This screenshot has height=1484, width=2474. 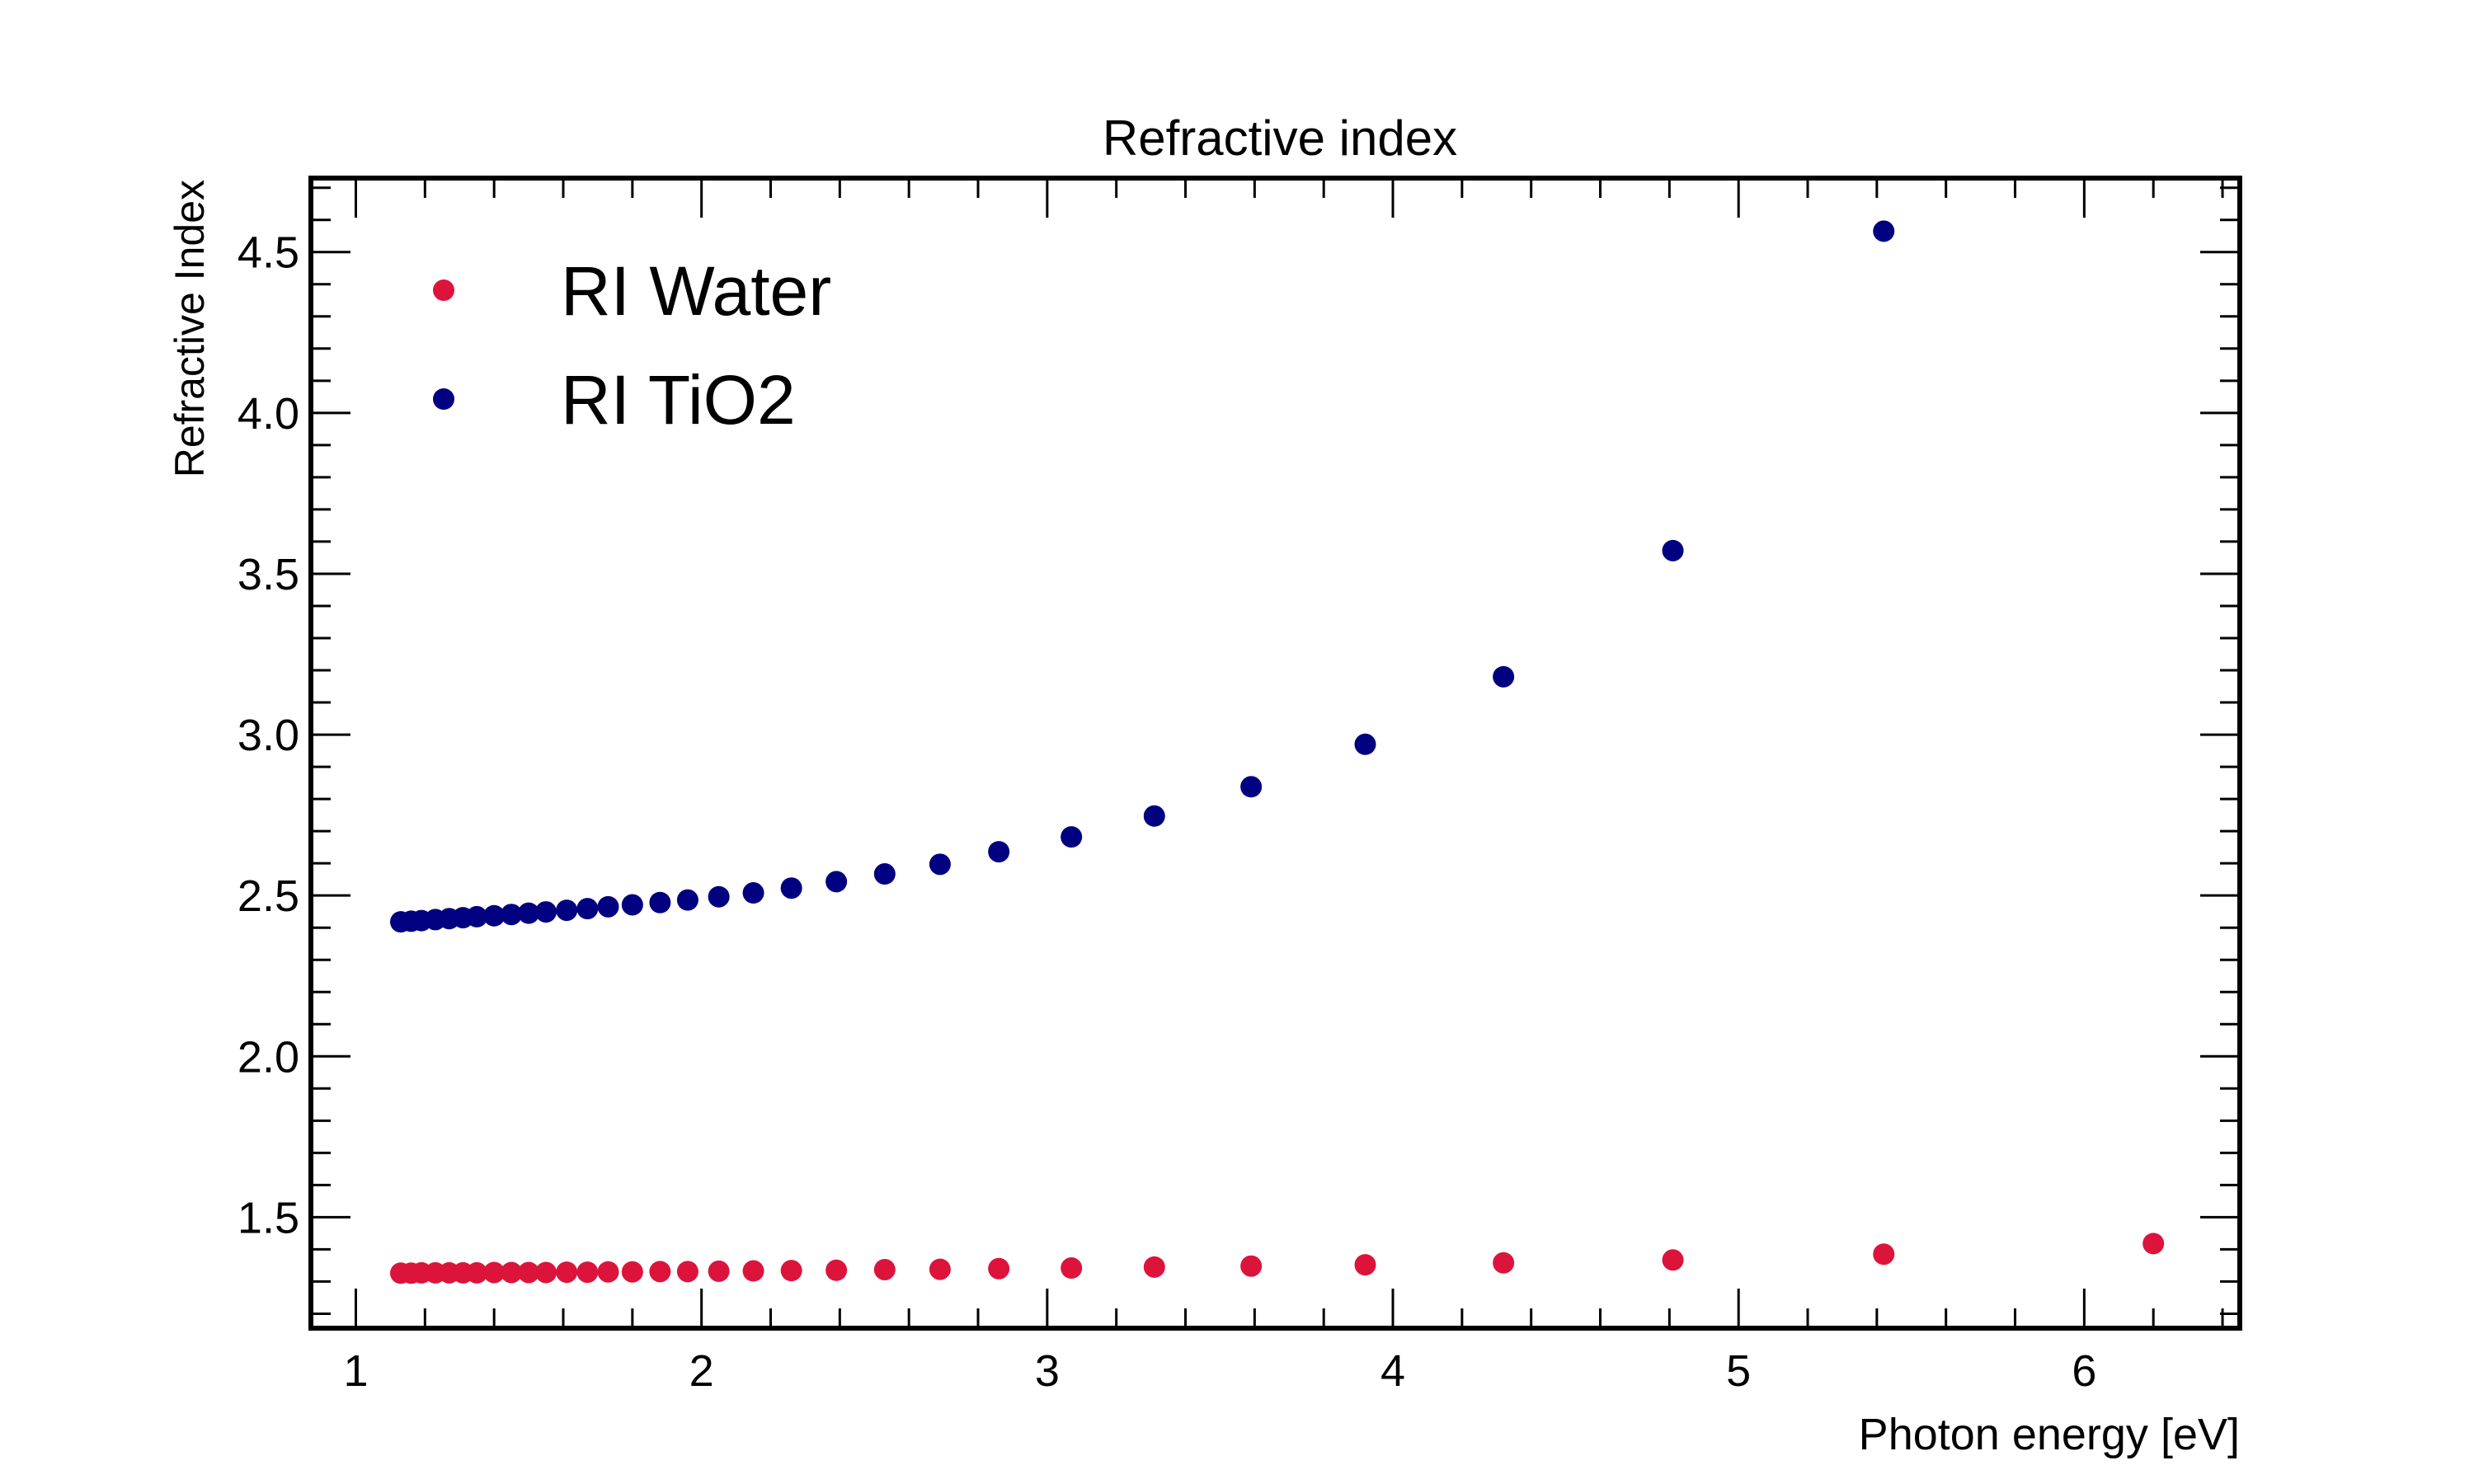 What do you see at coordinates (268, 253) in the screenshot?
I see `y-tick-label: 4.5` at bounding box center [268, 253].